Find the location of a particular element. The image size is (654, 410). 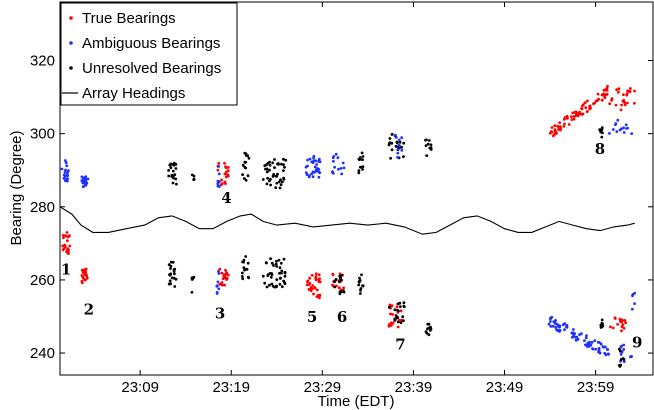

x-tick-label: 23:49 is located at coordinates (505, 387).